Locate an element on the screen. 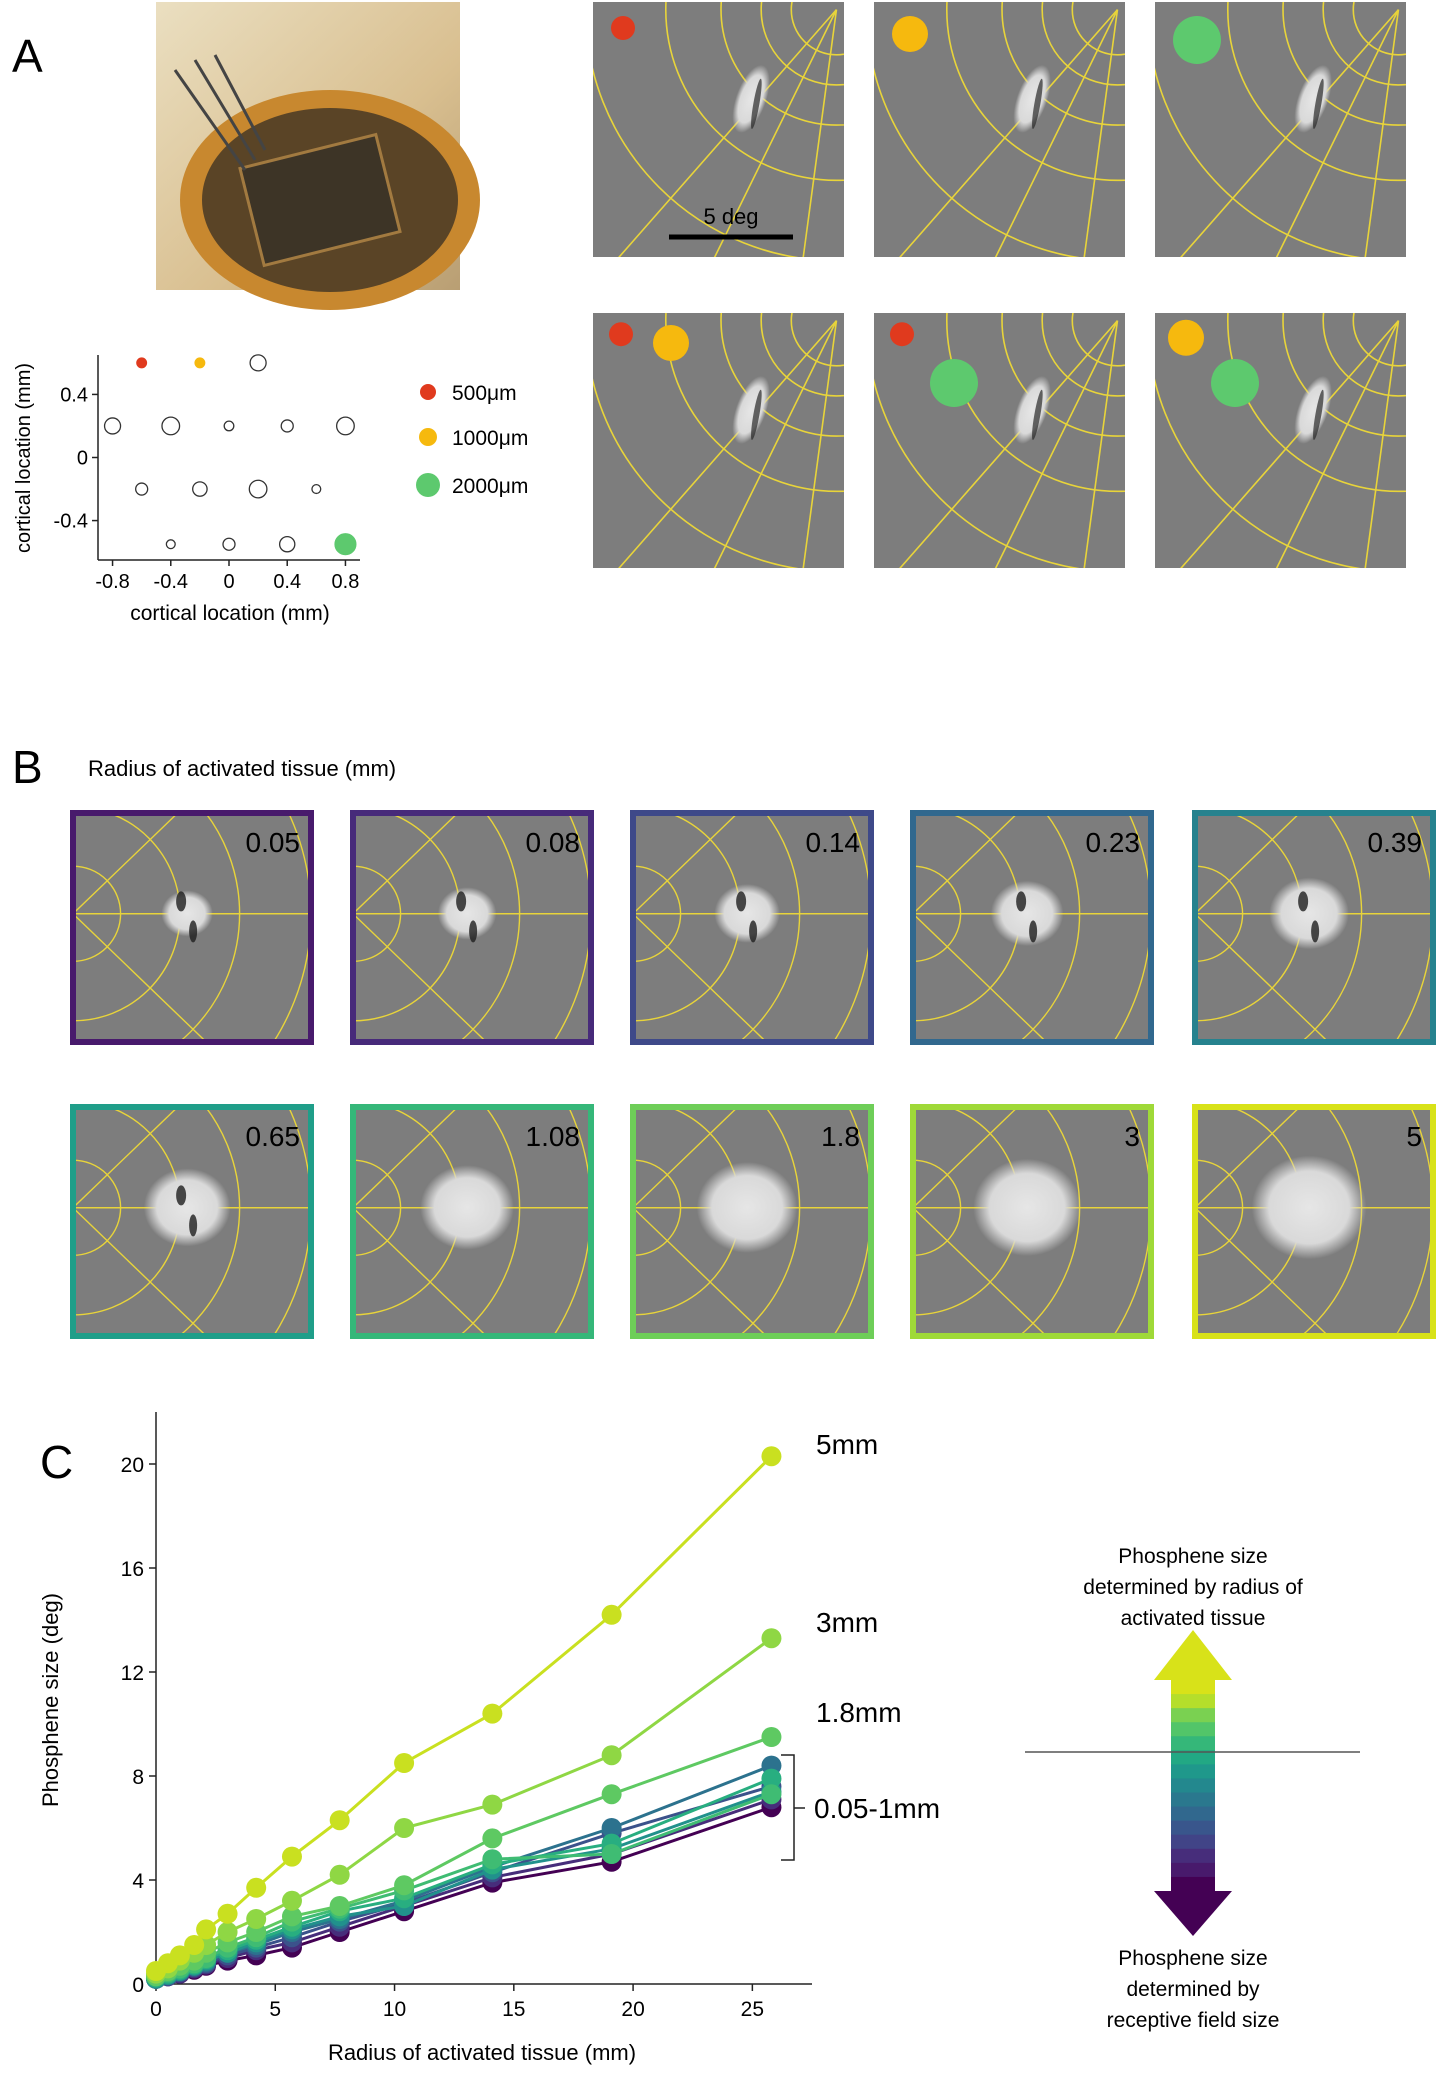  radius-value-label: 1.08 is located at coordinates (553, 1136).